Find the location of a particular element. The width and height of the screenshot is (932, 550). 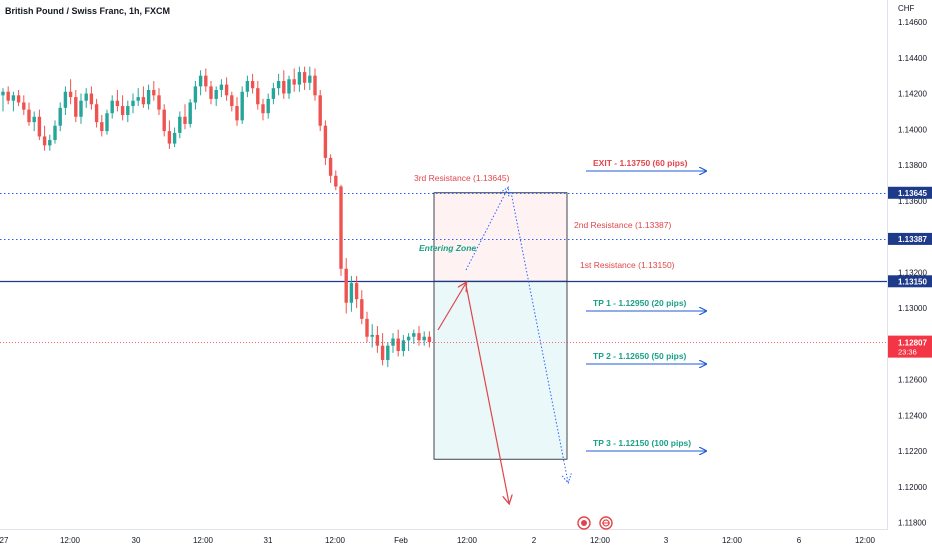

y-tick-label: 1.12400 is located at coordinates (912, 415).